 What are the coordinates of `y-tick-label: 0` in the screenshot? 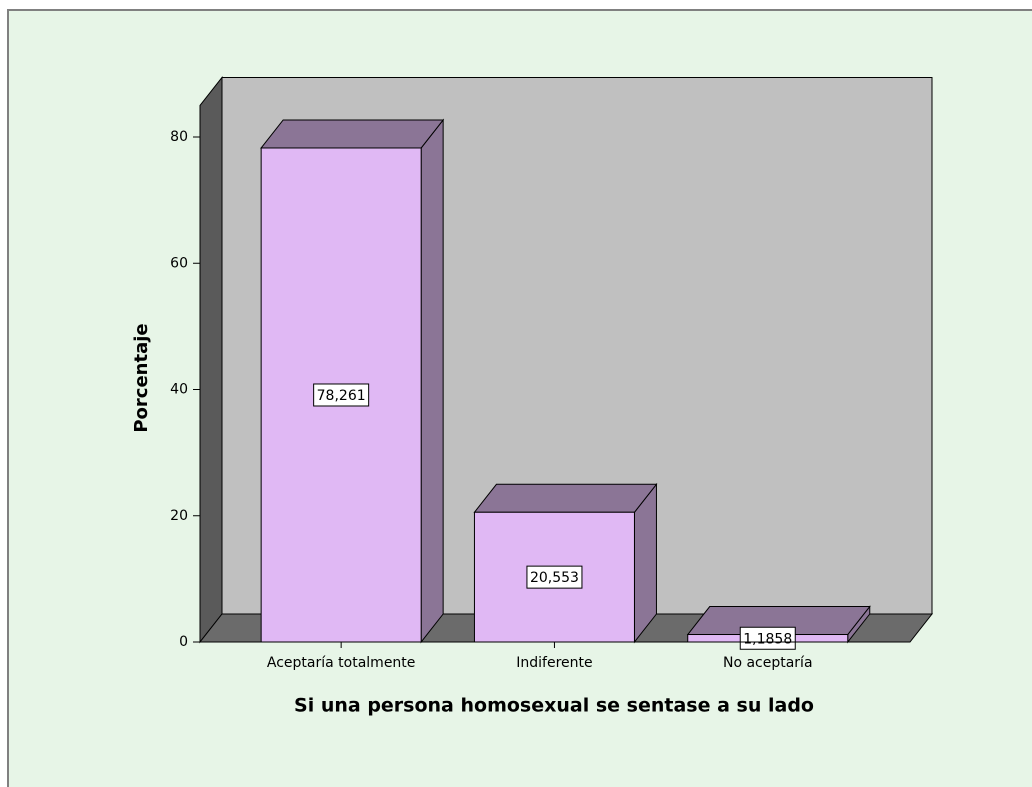 It's located at (183, 642).